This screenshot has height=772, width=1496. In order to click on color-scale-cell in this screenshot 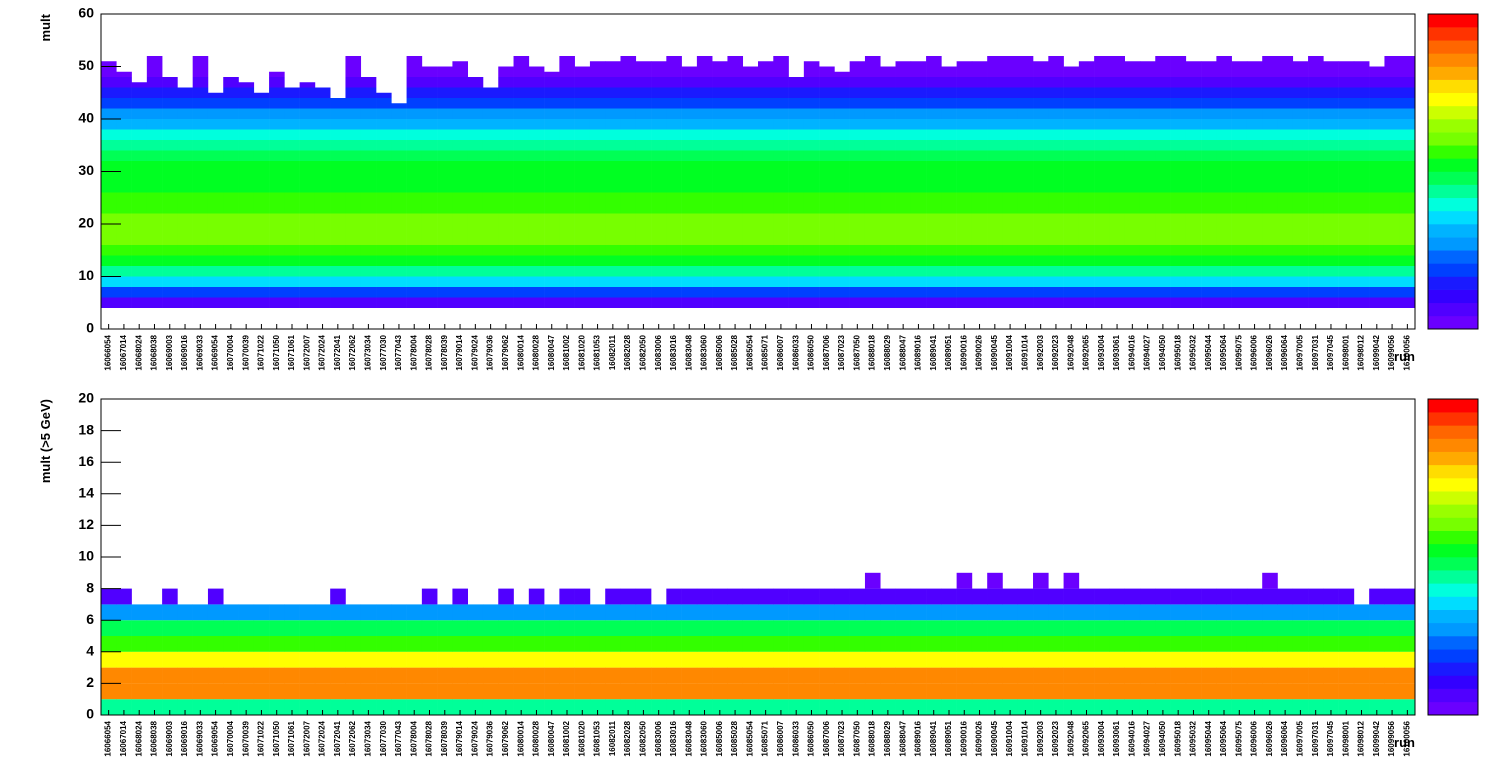, I will do `click(1453, 432)`.